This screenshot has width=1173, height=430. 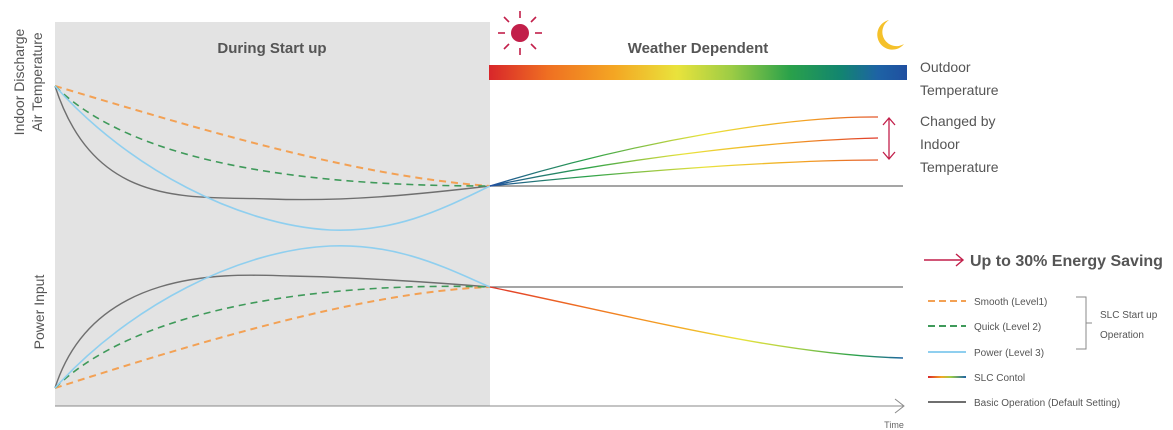 What do you see at coordinates (1066, 261) in the screenshot?
I see `energy-saving-label: Up to 30% Energy Saving` at bounding box center [1066, 261].